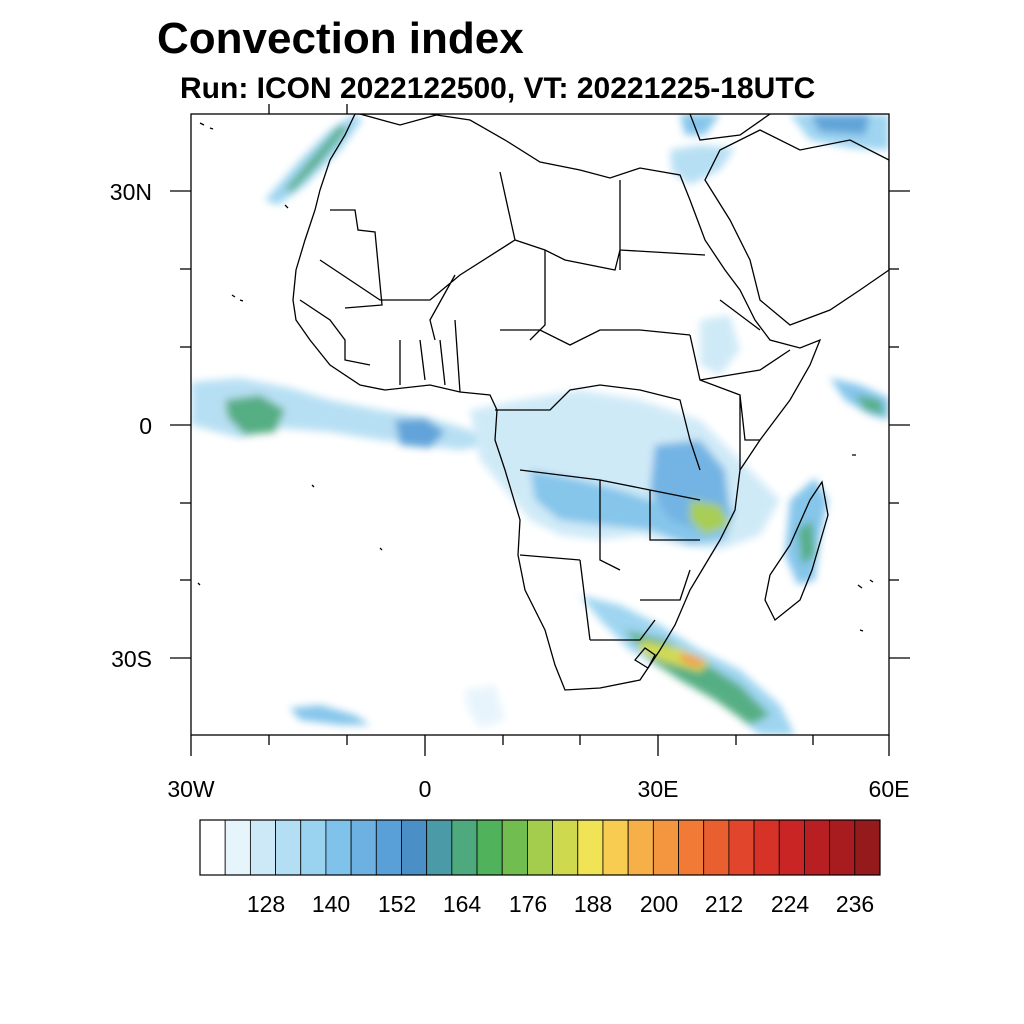 The image size is (1024, 1024). Describe the element at coordinates (702, 165) in the screenshot. I see `convection-area-red-sea` at that location.